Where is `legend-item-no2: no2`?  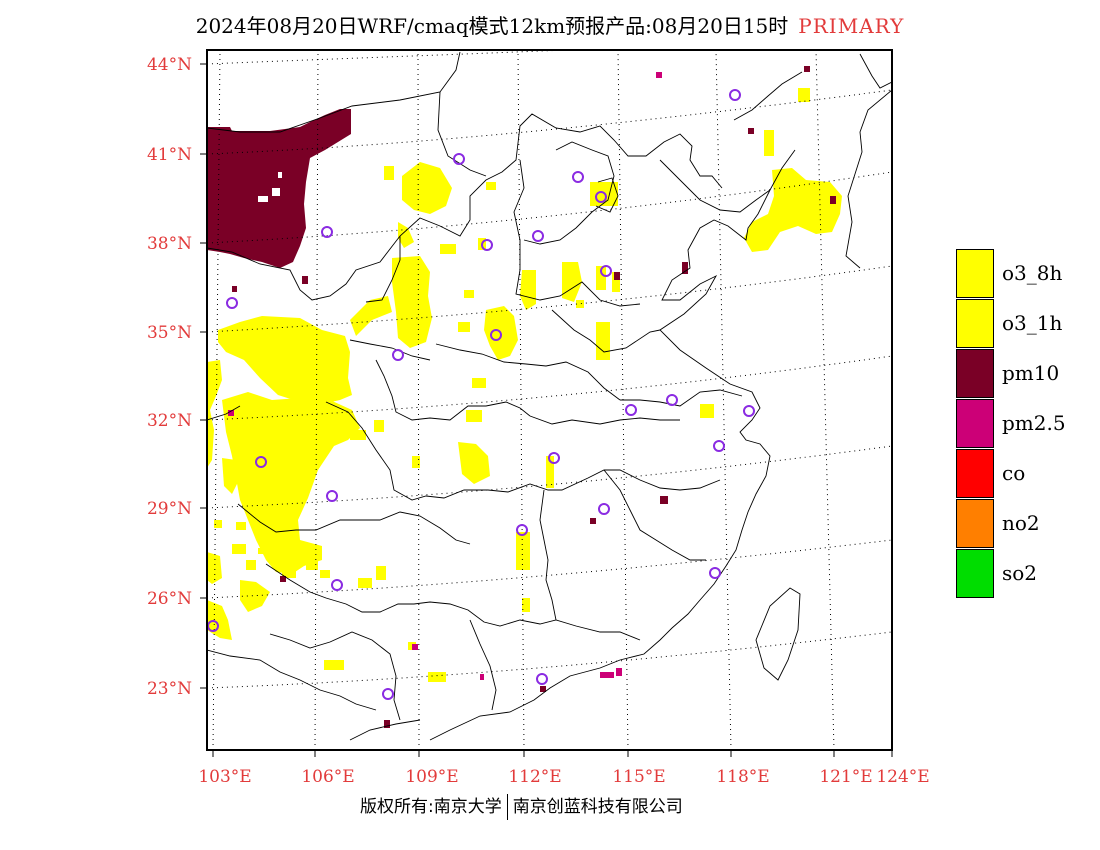
legend-item-no2: no2 is located at coordinates (1028, 524).